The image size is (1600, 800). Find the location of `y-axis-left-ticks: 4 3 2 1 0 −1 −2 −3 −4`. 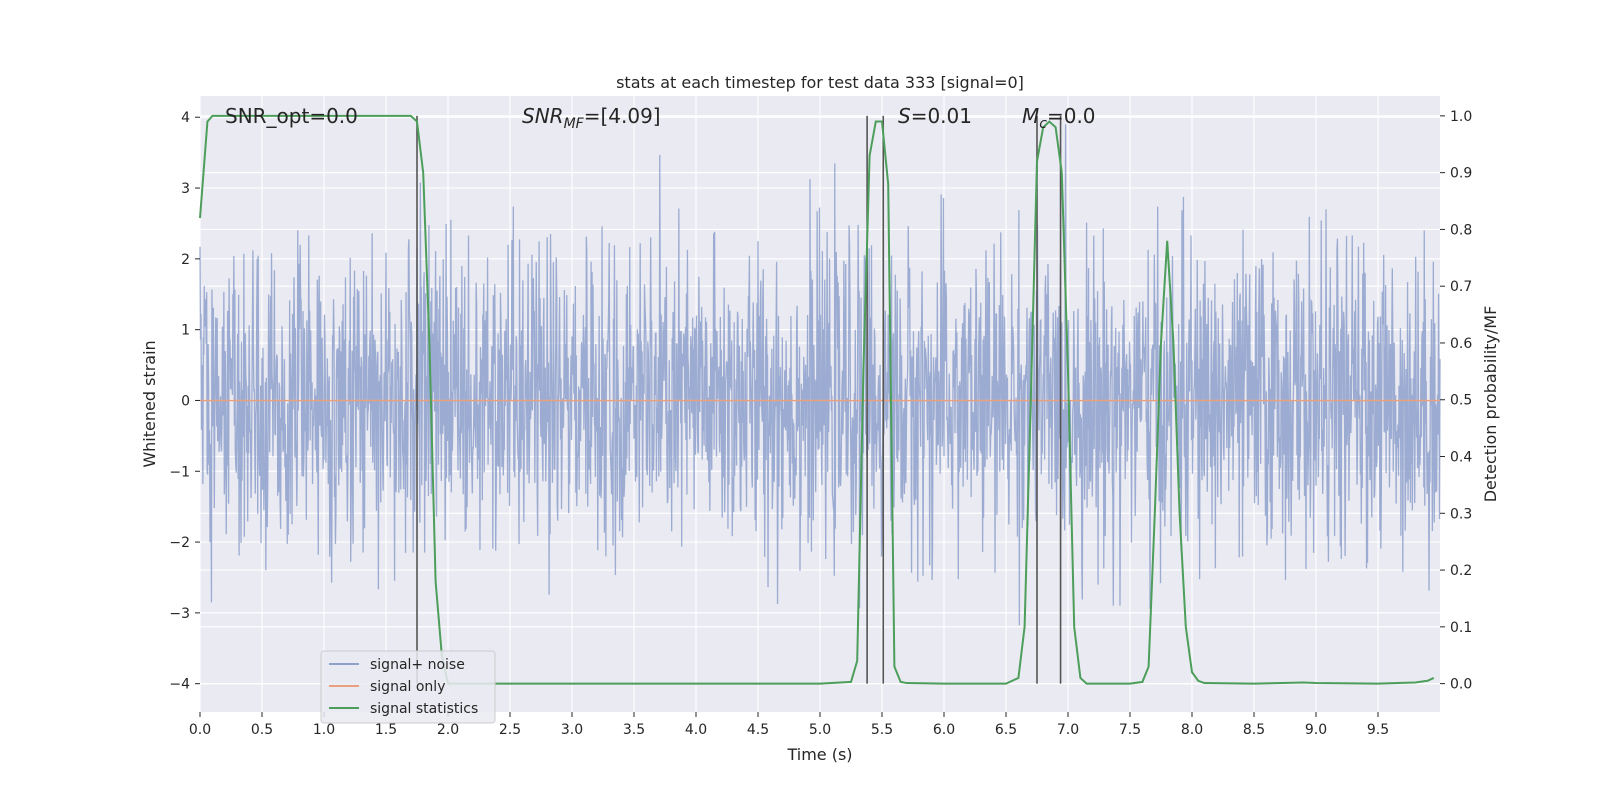

y-axis-left-ticks: 4 3 2 1 0 −1 −2 −3 −4 is located at coordinates (184, 401).